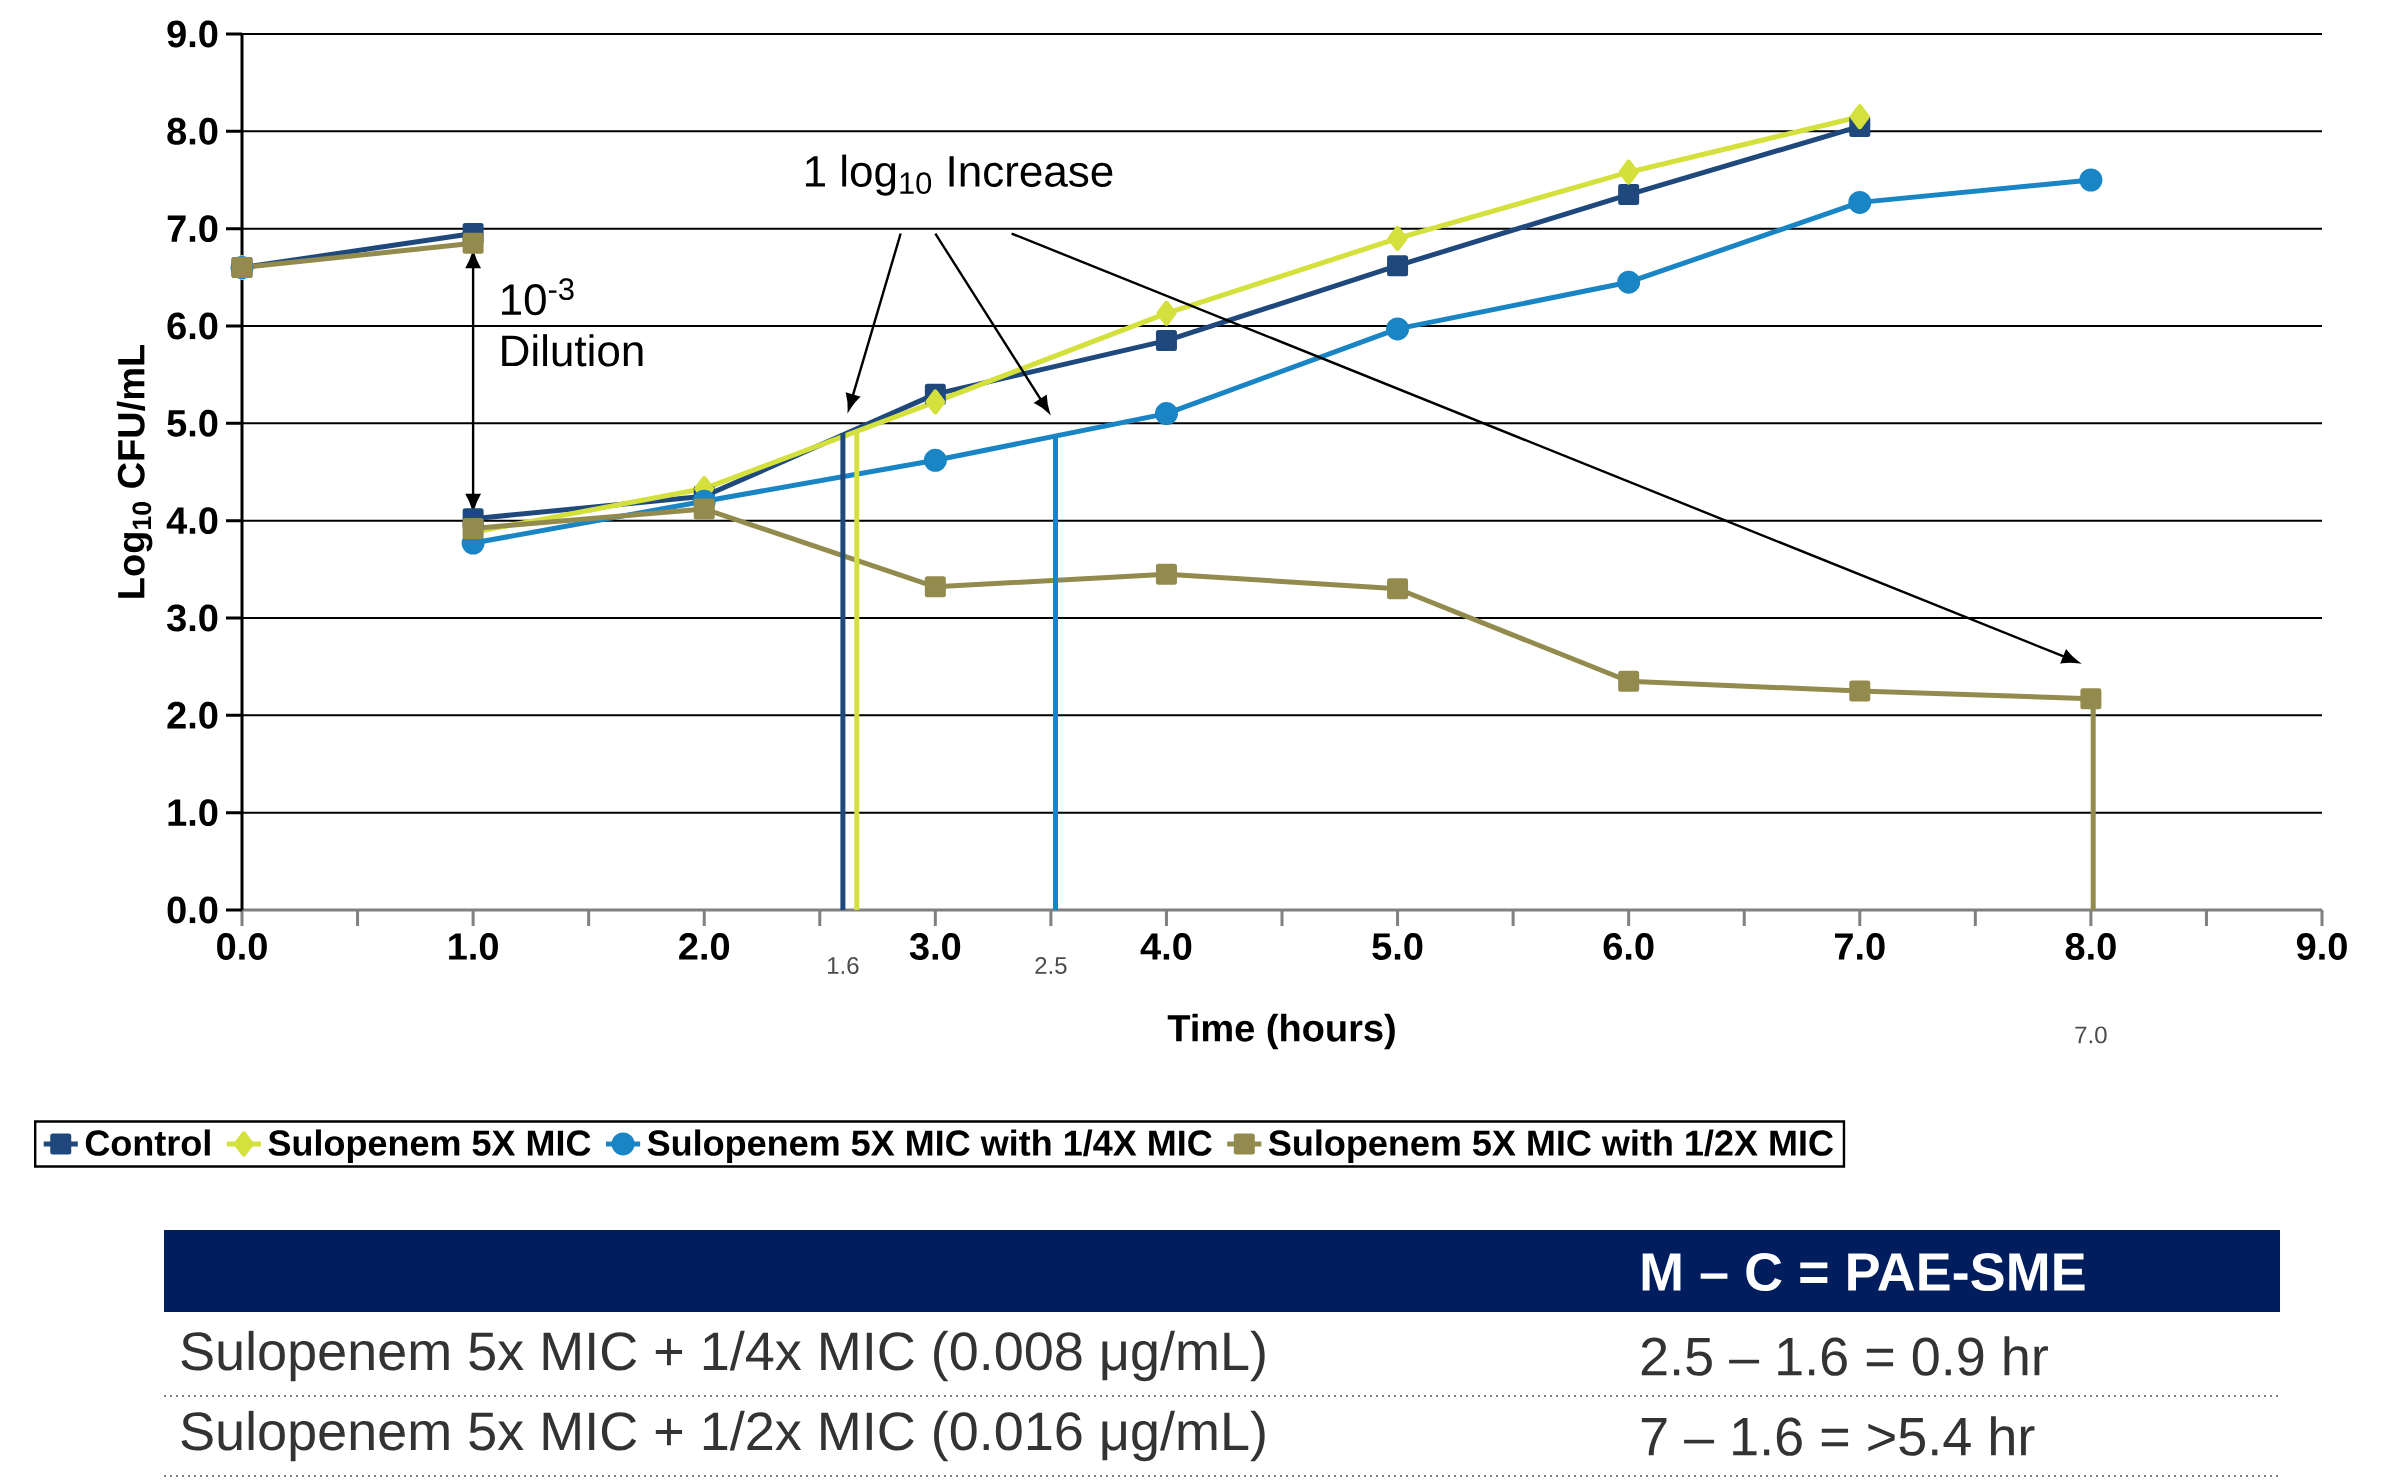 The width and height of the screenshot is (2389, 1481). Describe the element at coordinates (1838, 1436) in the screenshot. I see `text: 7 – 1.6 = >5.4 hr` at that location.